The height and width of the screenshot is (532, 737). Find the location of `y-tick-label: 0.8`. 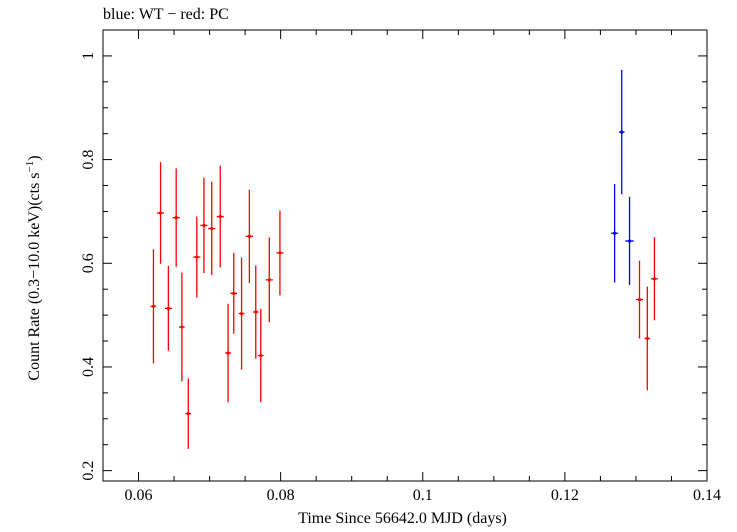

y-tick-label: 0.8 is located at coordinates (88, 160).